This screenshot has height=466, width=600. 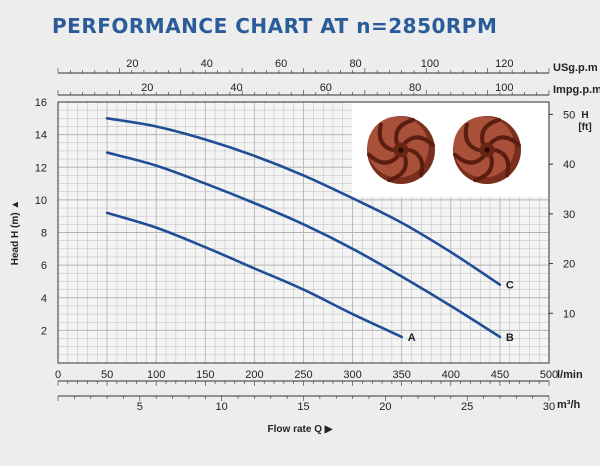 What do you see at coordinates (41, 201) in the screenshot?
I see `y-tick-label-m: 10` at bounding box center [41, 201].